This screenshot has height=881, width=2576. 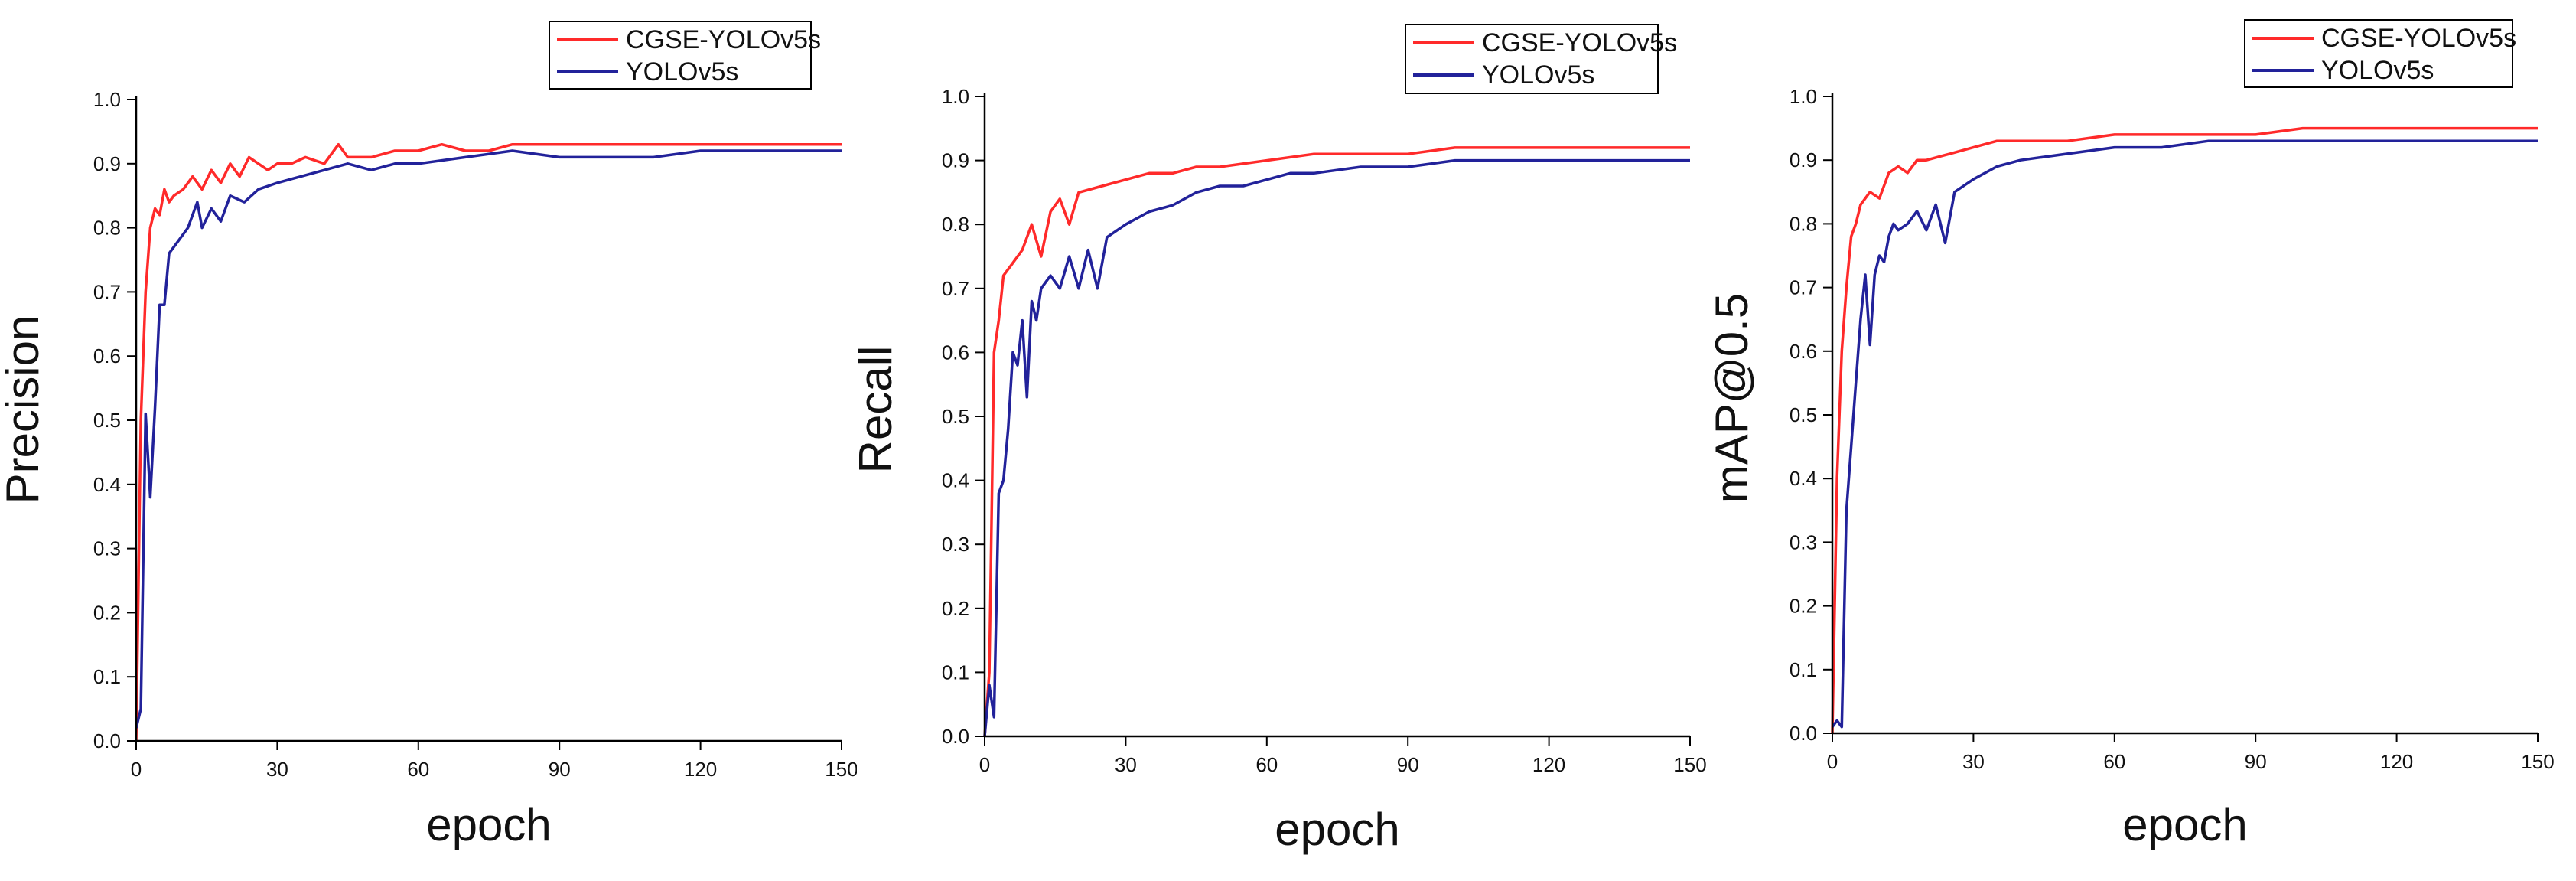 I want to click on precision-y-tick-label: 0.2, so click(x=107, y=612).